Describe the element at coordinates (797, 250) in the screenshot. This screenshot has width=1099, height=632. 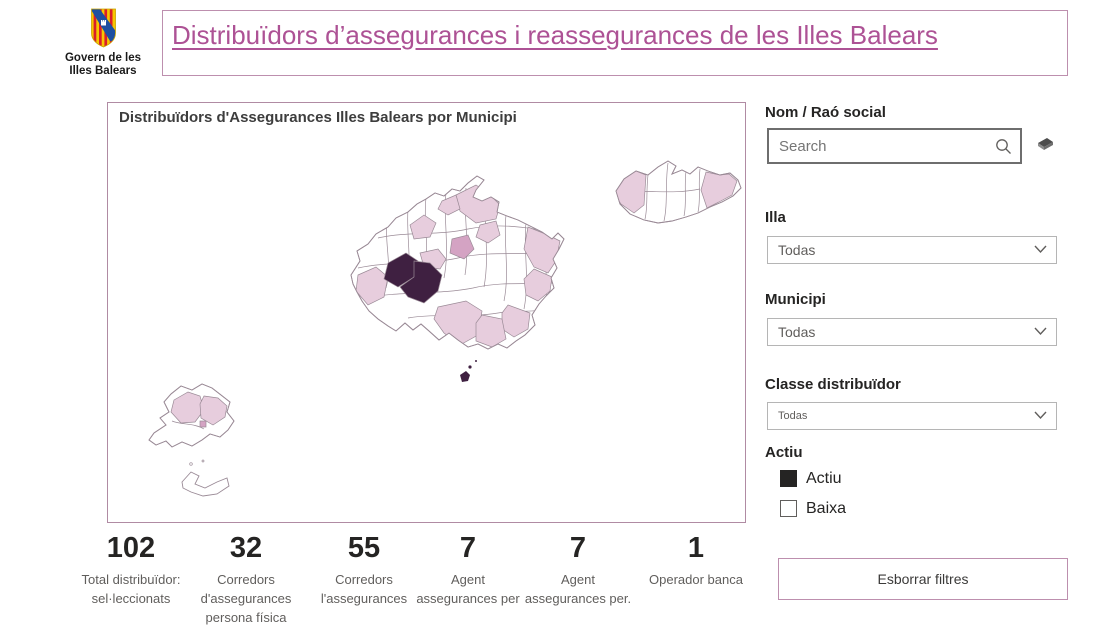
I see `illa-dropdown-value: Todas` at that location.